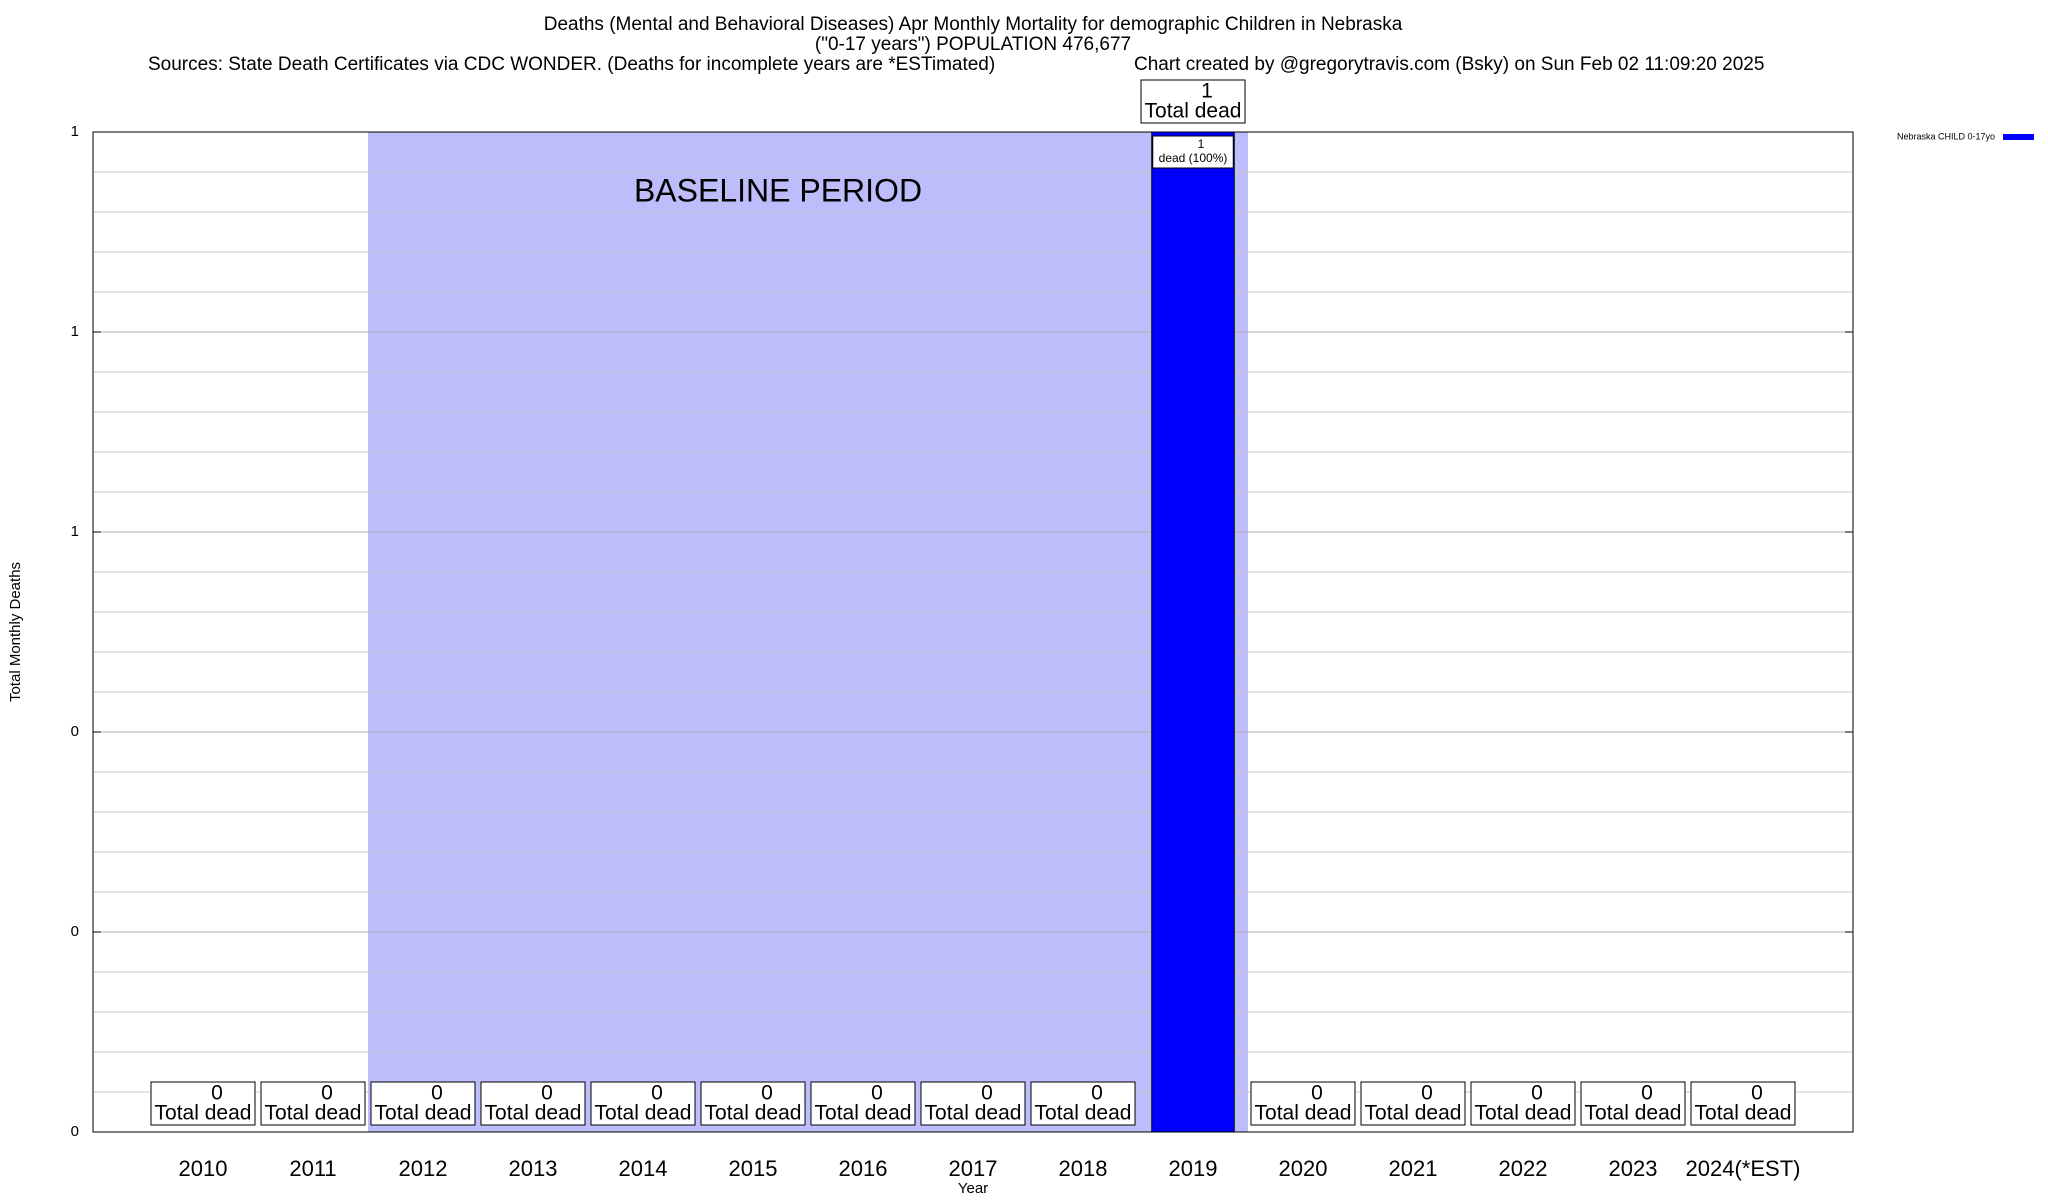  I want to click on inner-label-value: 1, so click(1201, 144).